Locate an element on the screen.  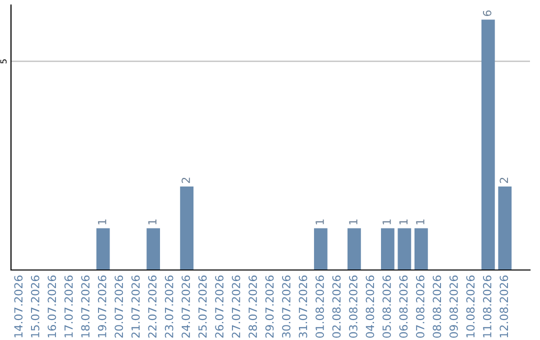
x-tick-label: 18.07.2026 is located at coordinates (85, 307).